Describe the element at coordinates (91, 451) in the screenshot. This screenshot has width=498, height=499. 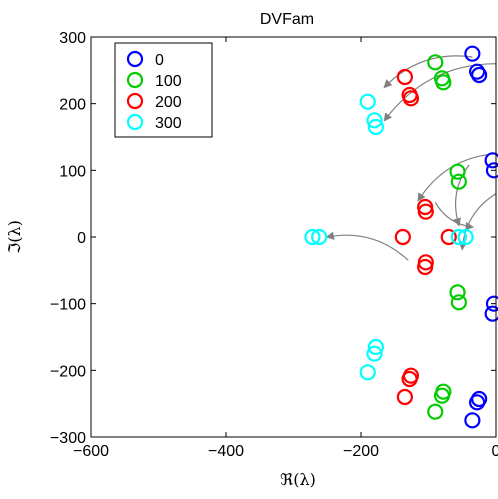
I see `x-tick-label: −600` at that location.